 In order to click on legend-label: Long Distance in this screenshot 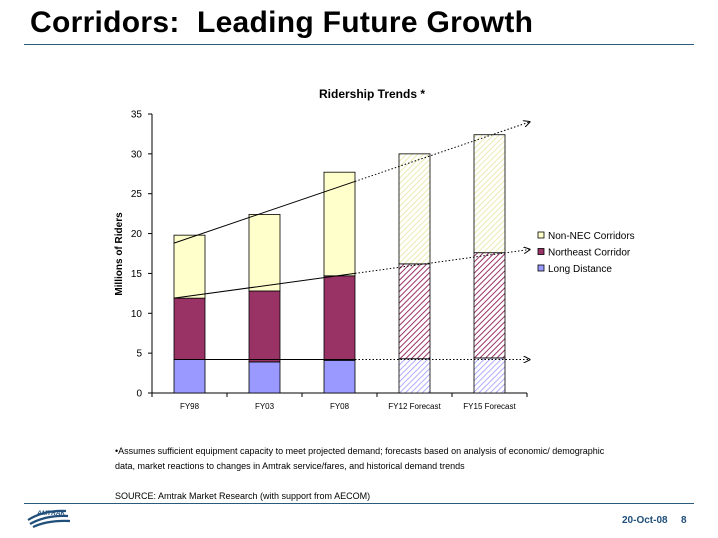, I will do `click(580, 269)`.